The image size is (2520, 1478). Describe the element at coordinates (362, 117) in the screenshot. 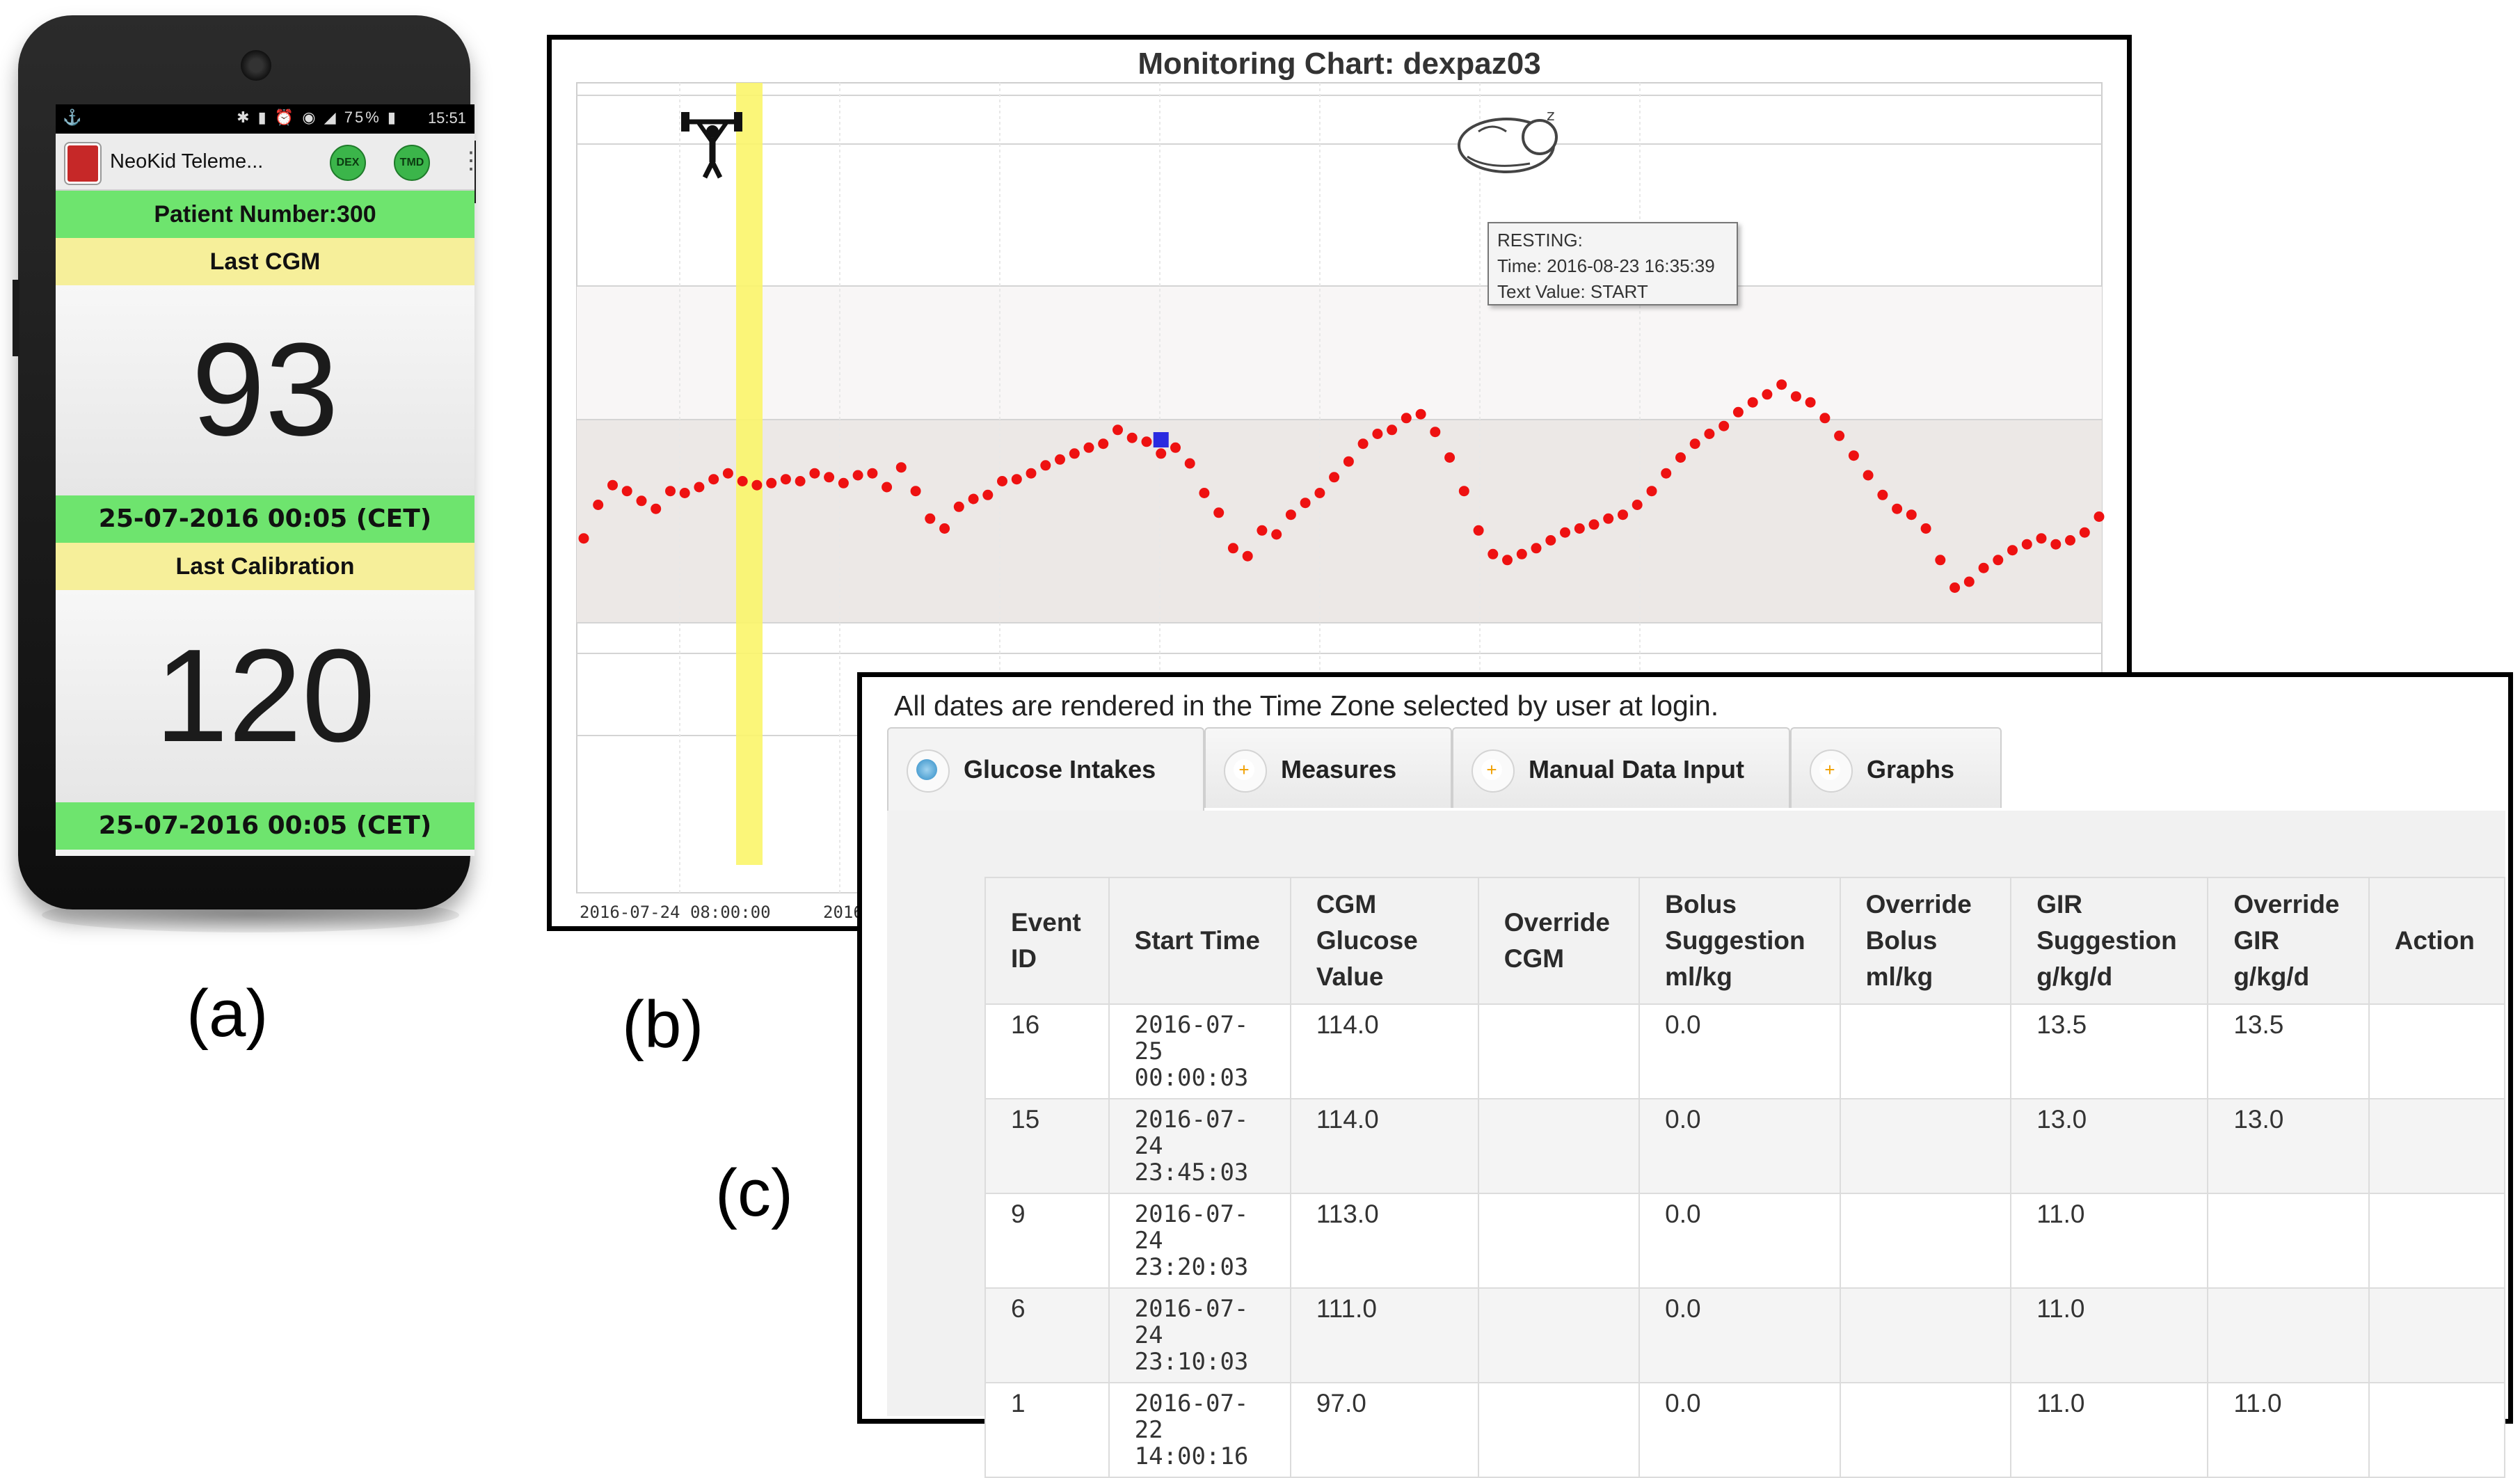

I see `battery-level: 75%` at that location.